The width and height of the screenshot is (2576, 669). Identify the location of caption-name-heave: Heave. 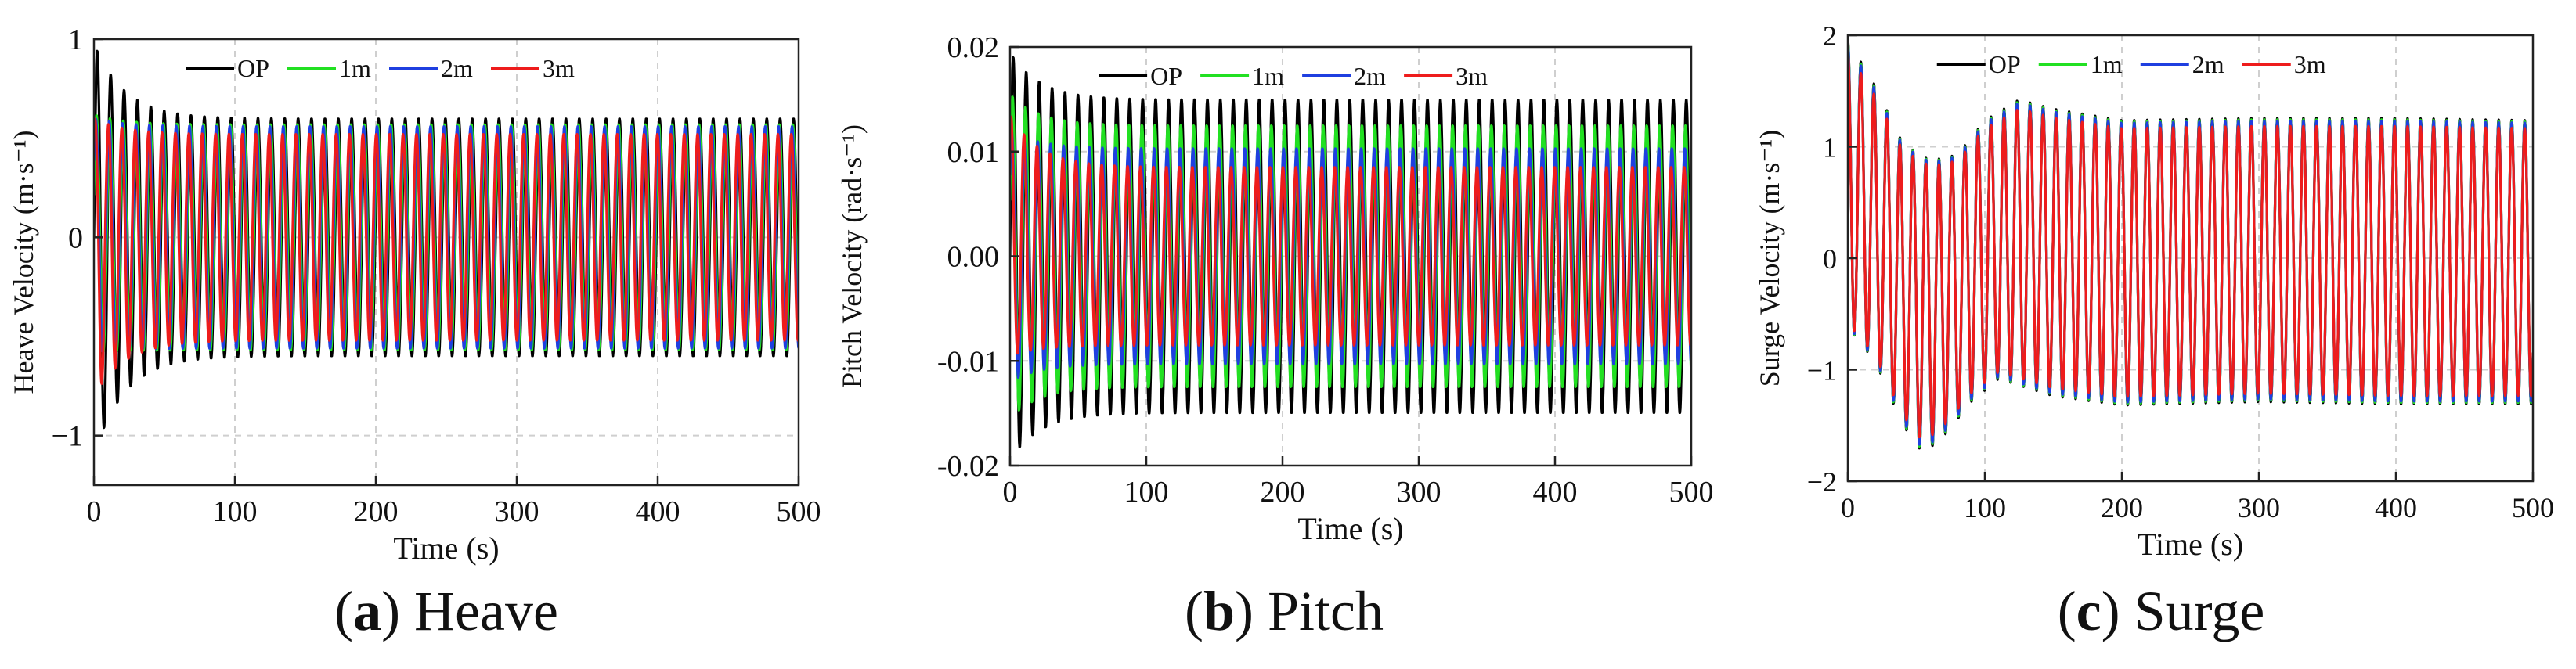
(486, 611).